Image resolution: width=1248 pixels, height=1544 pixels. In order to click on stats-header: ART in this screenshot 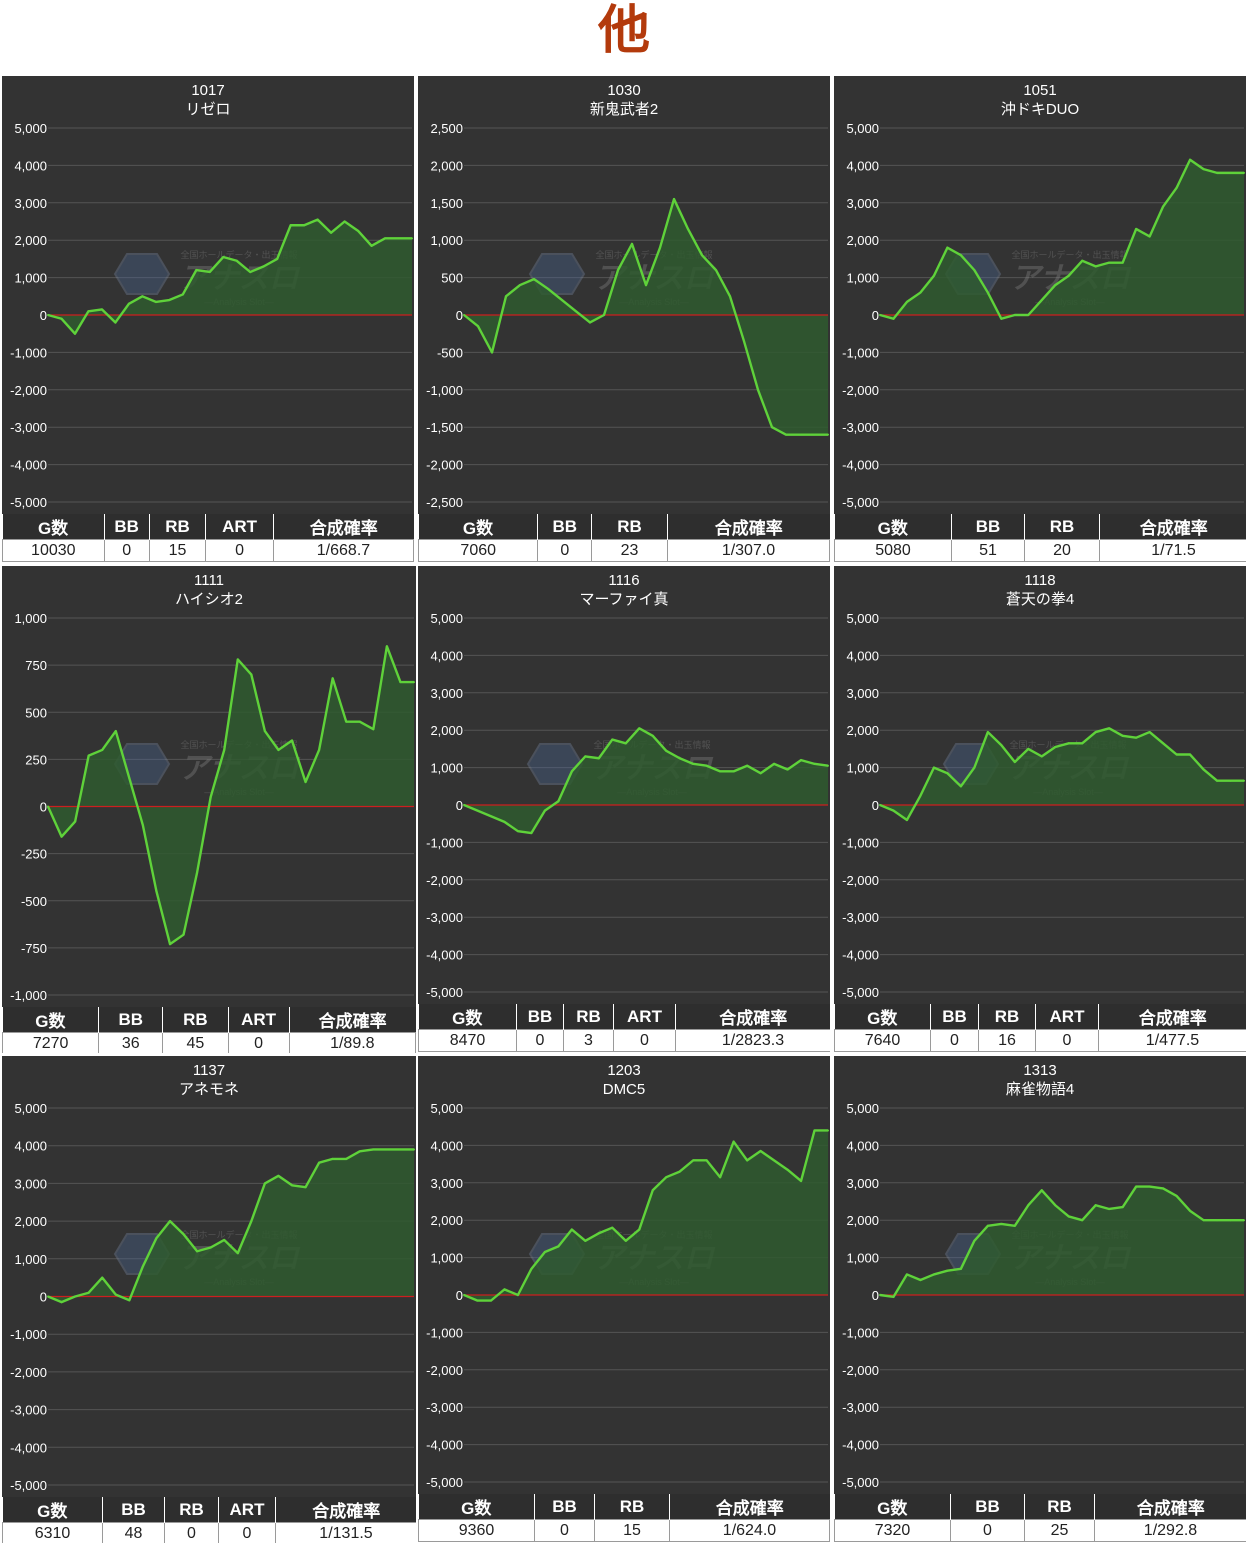, I will do `click(239, 527)`.